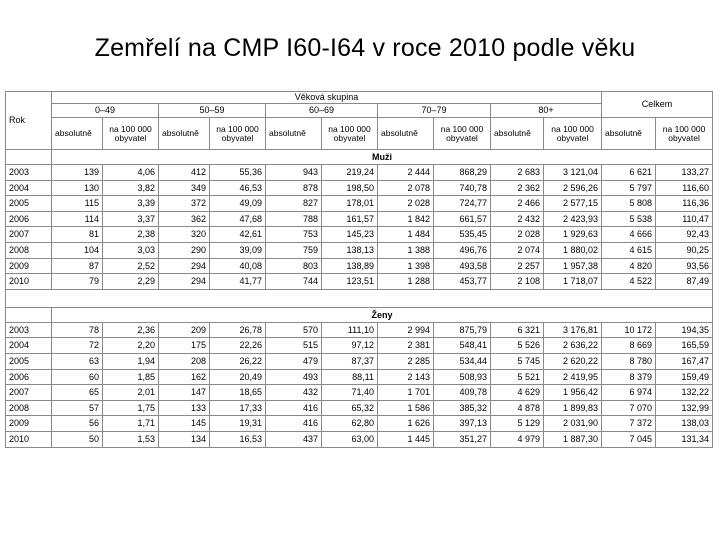 The image size is (720, 540). I want to click on value-cell: 81, so click(77, 234).